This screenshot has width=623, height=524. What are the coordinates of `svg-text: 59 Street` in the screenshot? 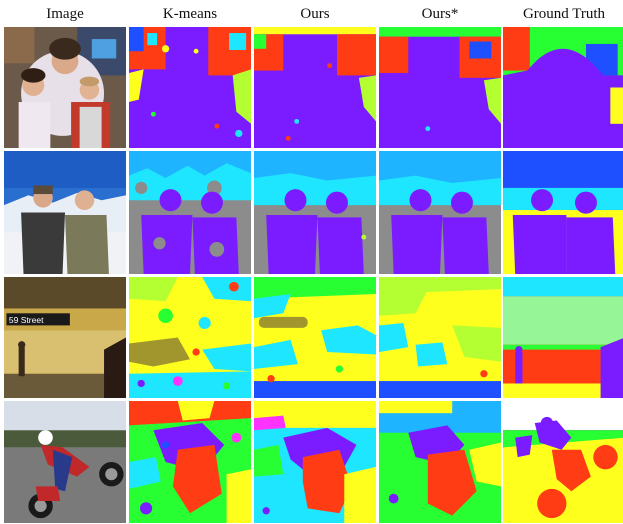 It's located at (26, 320).